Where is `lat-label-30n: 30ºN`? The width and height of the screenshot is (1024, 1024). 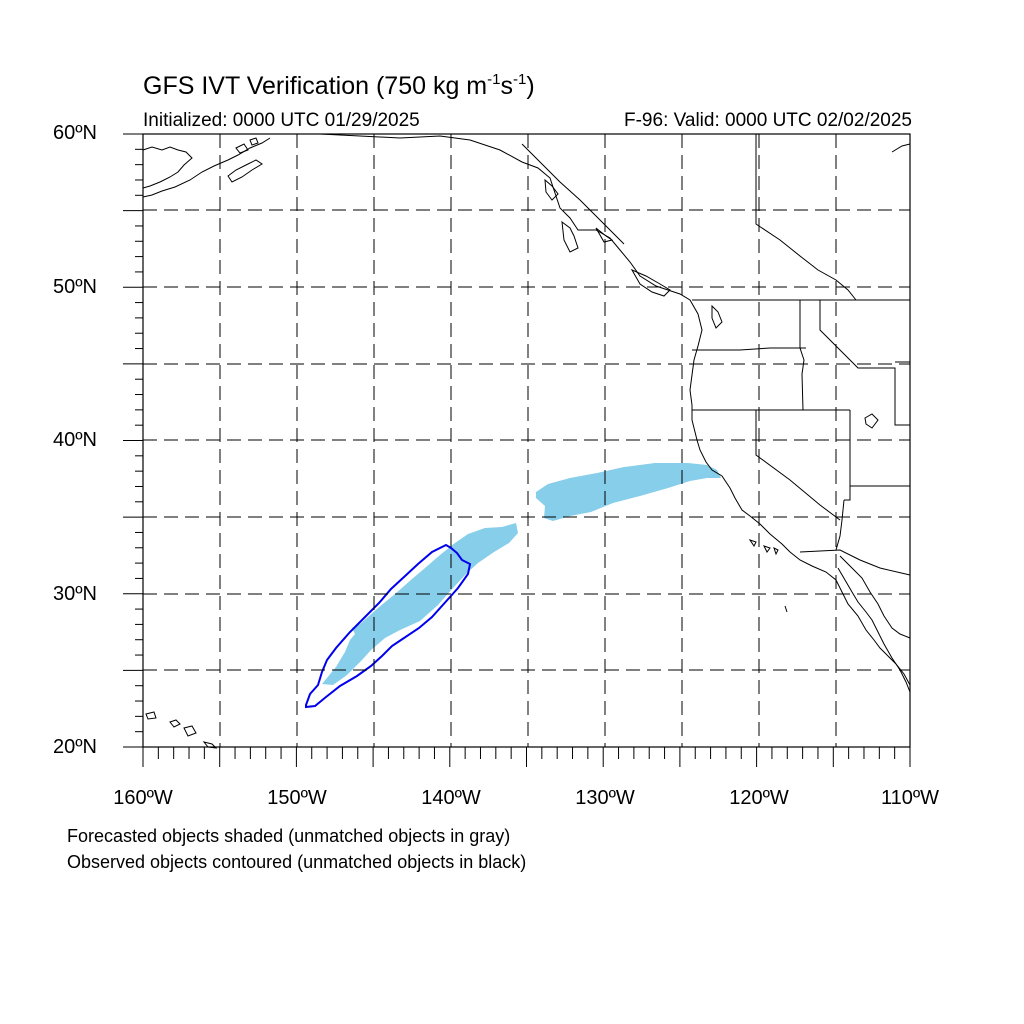
lat-label-30n: 30ºN is located at coordinates (75, 594).